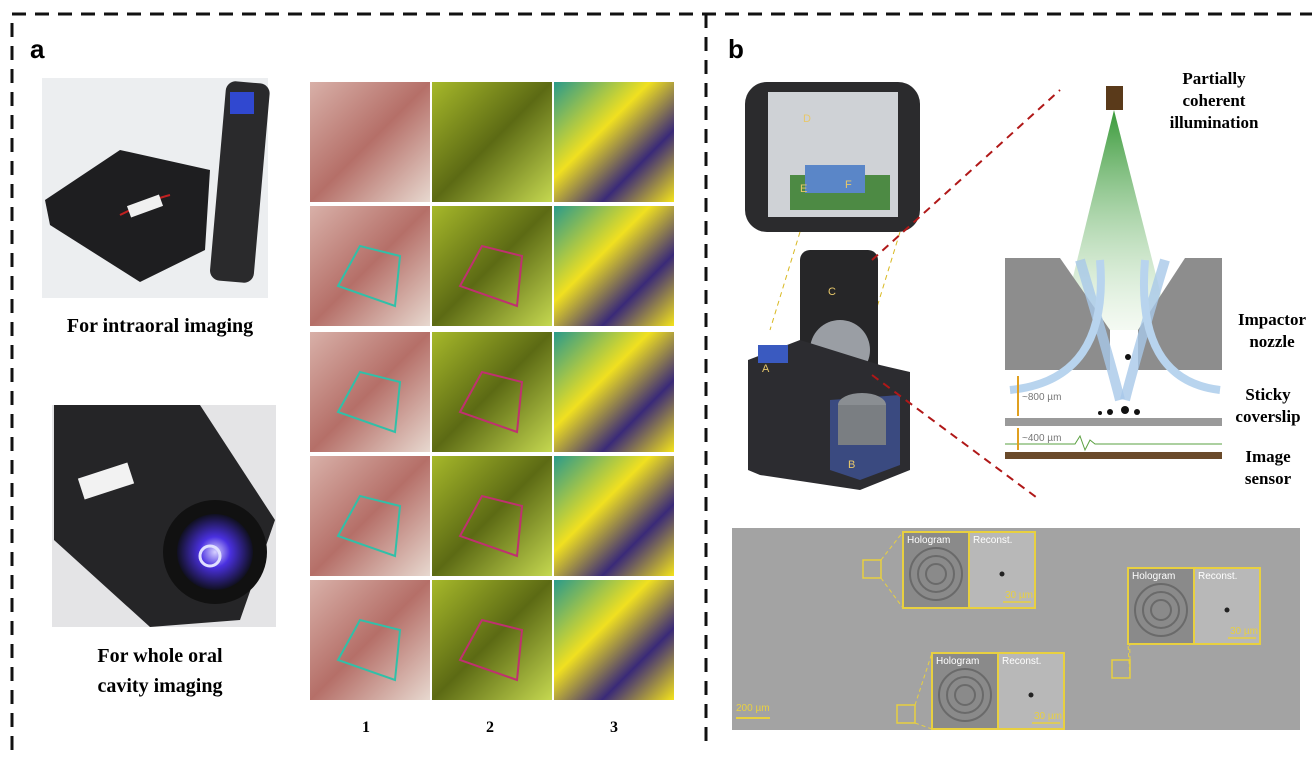 The width and height of the screenshot is (1312, 760). Describe the element at coordinates (832, 292) in the screenshot. I see `part-label: C` at that location.